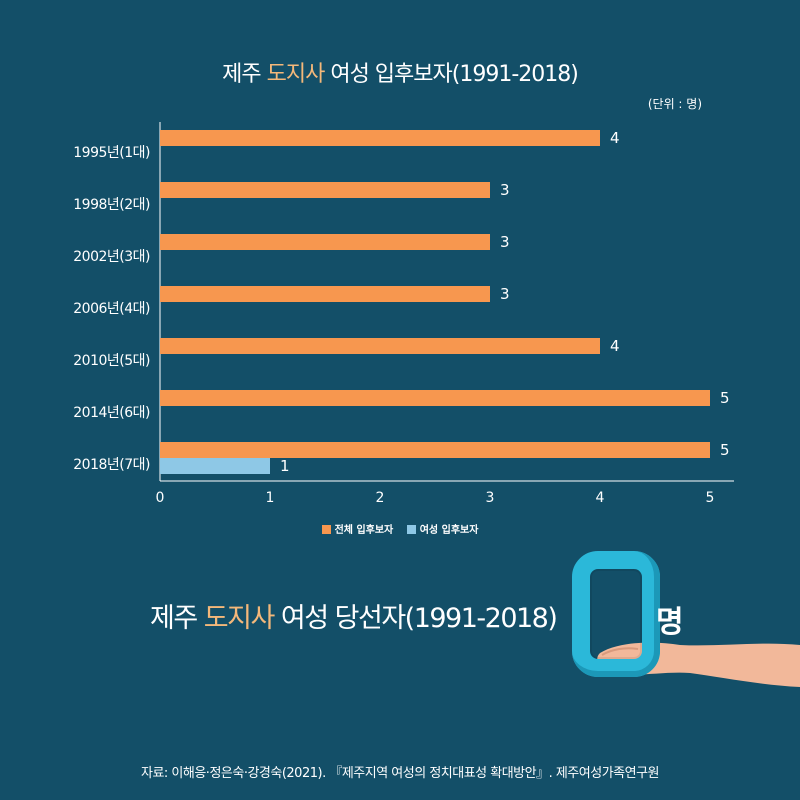 This screenshot has width=800, height=800. Describe the element at coordinates (380, 498) in the screenshot. I see `x-tick-label: 2` at that location.